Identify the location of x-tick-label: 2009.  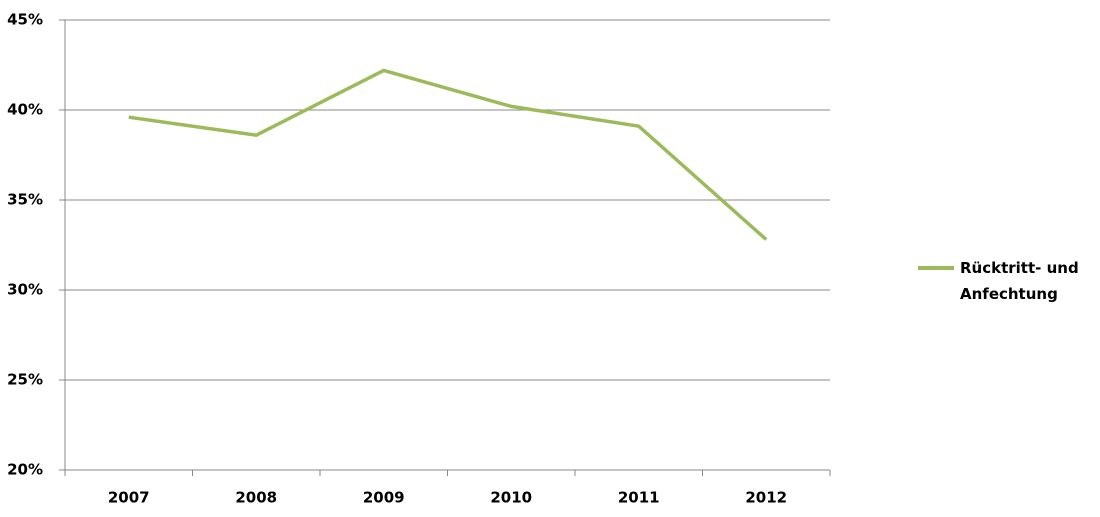
(384, 498).